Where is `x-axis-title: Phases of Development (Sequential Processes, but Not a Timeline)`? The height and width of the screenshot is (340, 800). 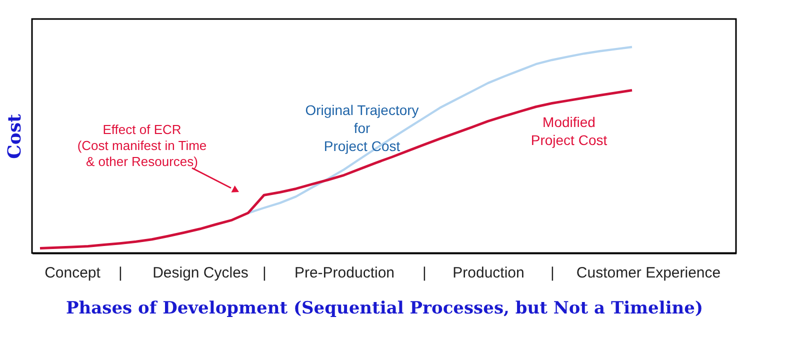
x-axis-title: Phases of Development (Sequential Processes, but Not a Timeline) is located at coordinates (384, 308).